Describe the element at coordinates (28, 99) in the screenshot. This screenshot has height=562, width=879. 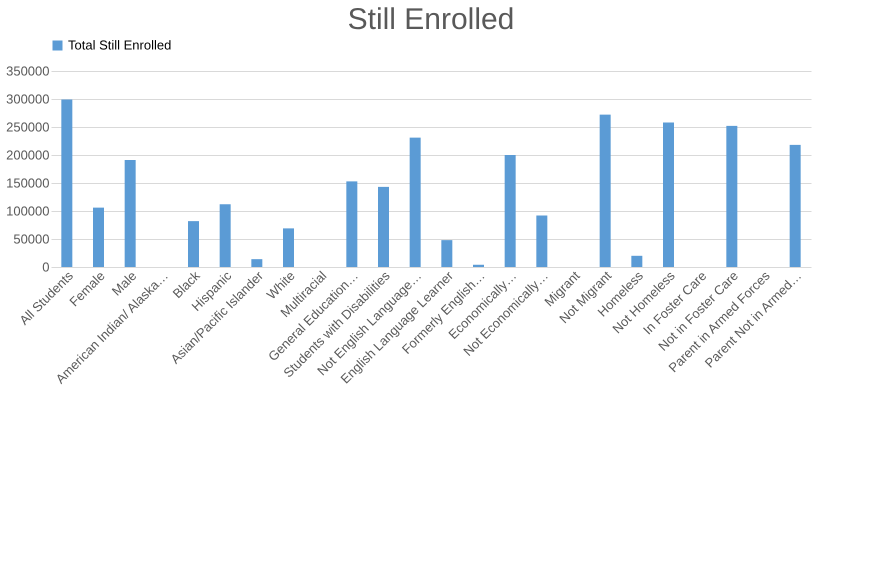
I see `y-tick-label: 300000` at that location.